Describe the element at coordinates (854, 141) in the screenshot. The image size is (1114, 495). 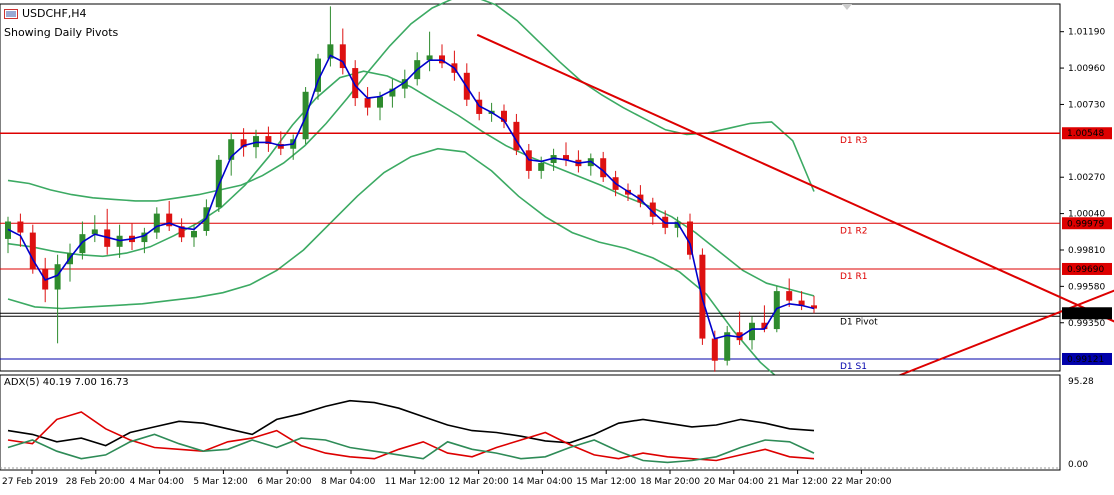
I see `pivot-level-label: D1 R3` at that location.